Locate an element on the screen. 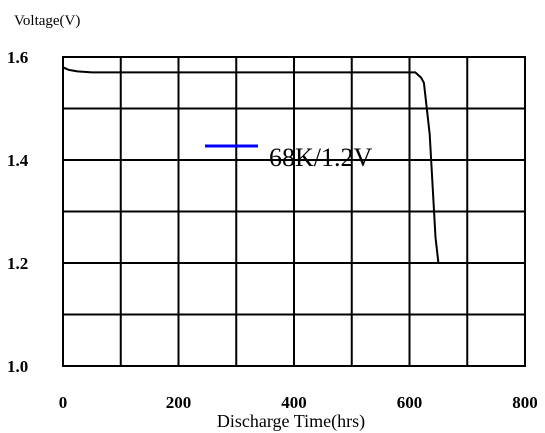  x-tick-label: 800 is located at coordinates (525, 402).